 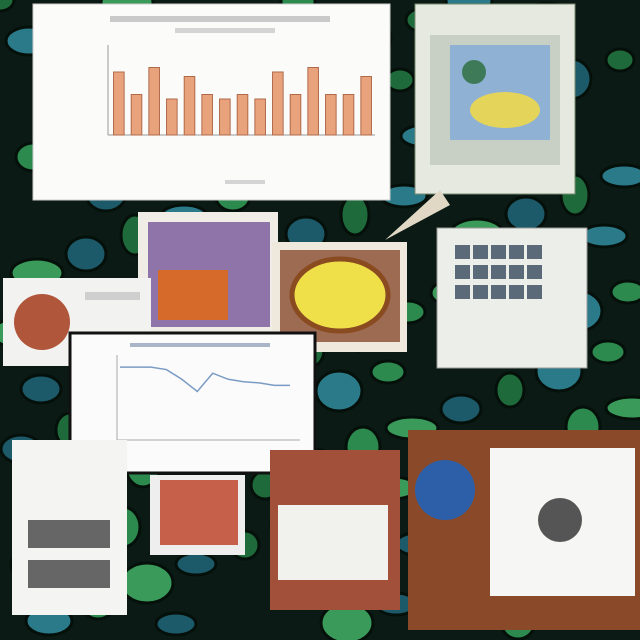 I want to click on sample-image, so click(x=42, y=322).